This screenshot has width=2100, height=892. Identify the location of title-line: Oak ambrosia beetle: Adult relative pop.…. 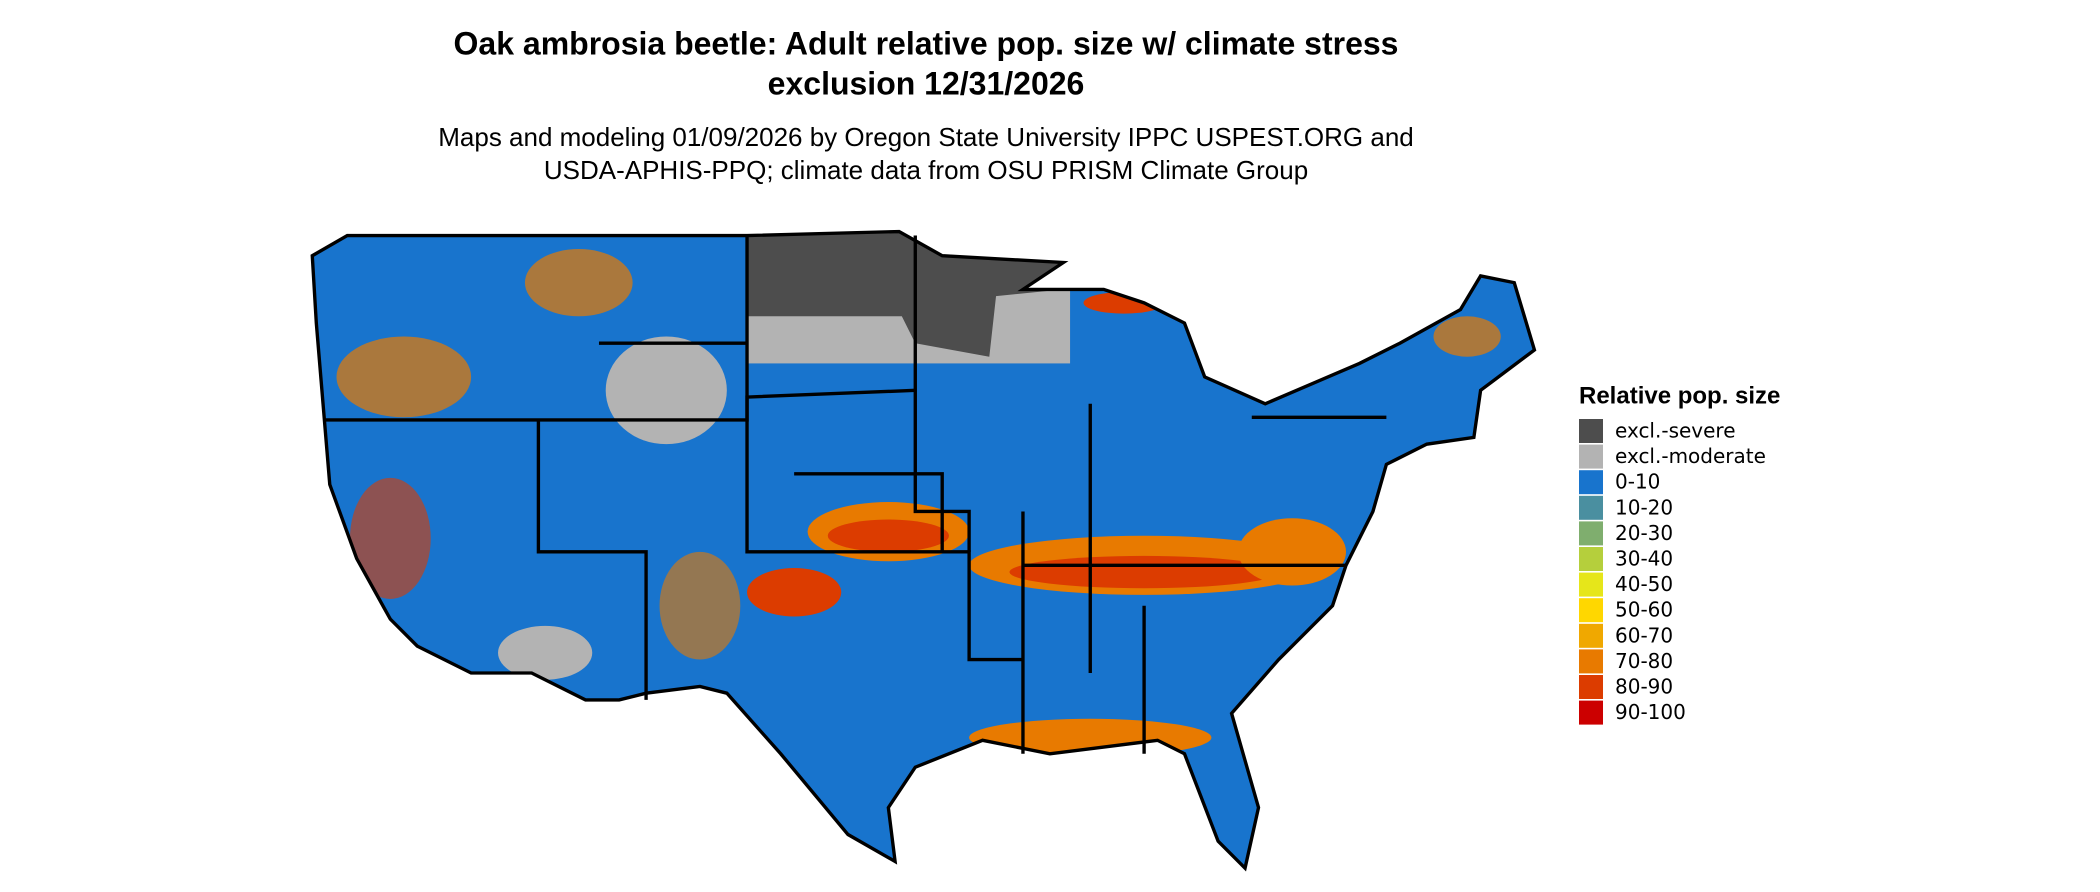
(926, 43).